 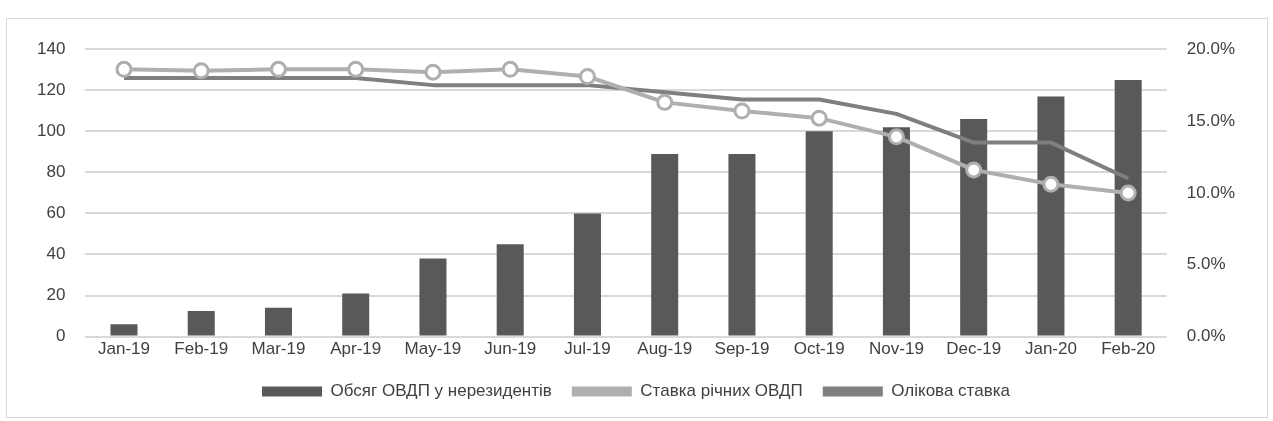 I want to click on x-tick-label: May-19, so click(x=433, y=349).